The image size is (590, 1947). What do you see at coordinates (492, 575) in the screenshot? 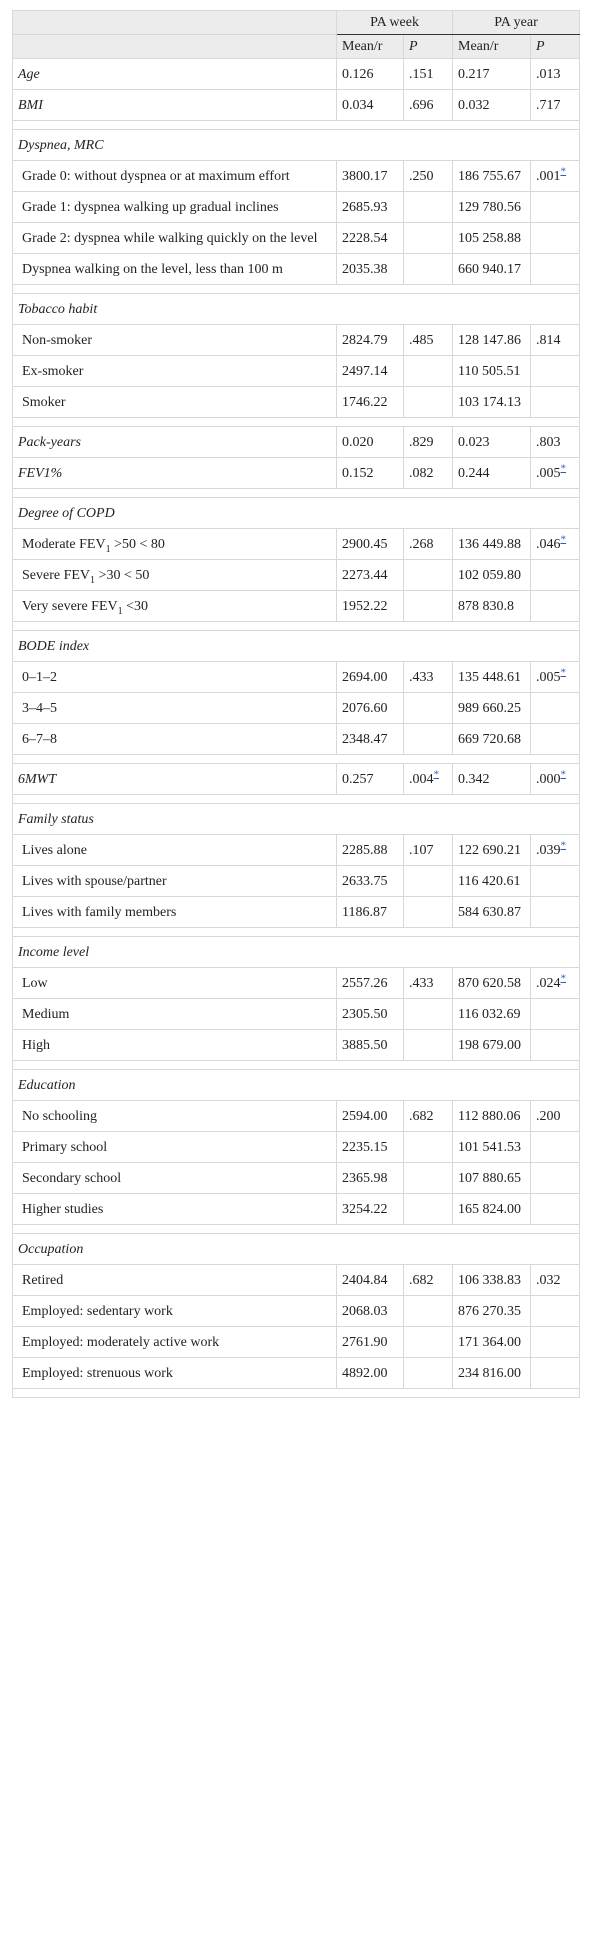
I see `year-mean: 102 059.80` at bounding box center [492, 575].